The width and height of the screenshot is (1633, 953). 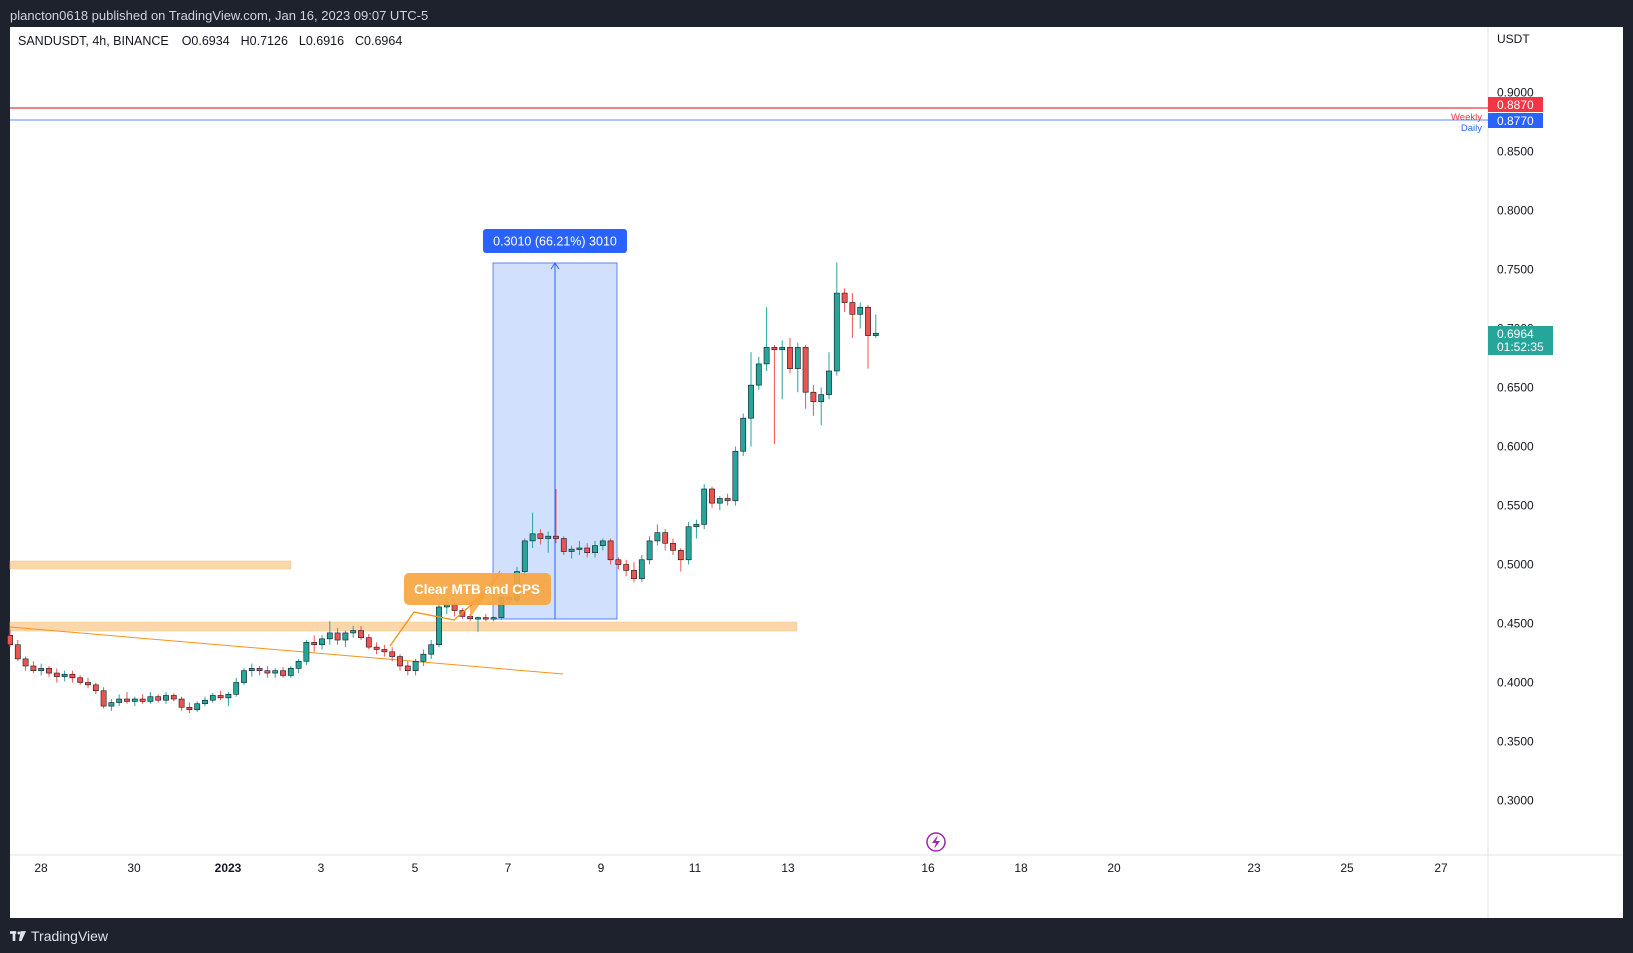 What do you see at coordinates (59, 936) in the screenshot?
I see `tradingview-logo: TradingView` at bounding box center [59, 936].